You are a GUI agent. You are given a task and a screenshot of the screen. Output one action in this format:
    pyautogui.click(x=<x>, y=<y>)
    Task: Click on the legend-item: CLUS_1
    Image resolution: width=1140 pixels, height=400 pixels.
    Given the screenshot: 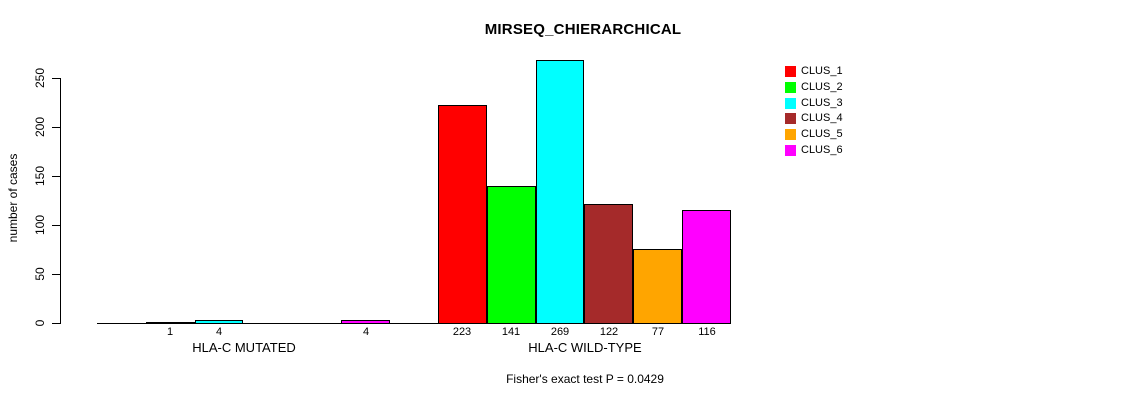 What is the action you would take?
    pyautogui.click(x=814, y=71)
    